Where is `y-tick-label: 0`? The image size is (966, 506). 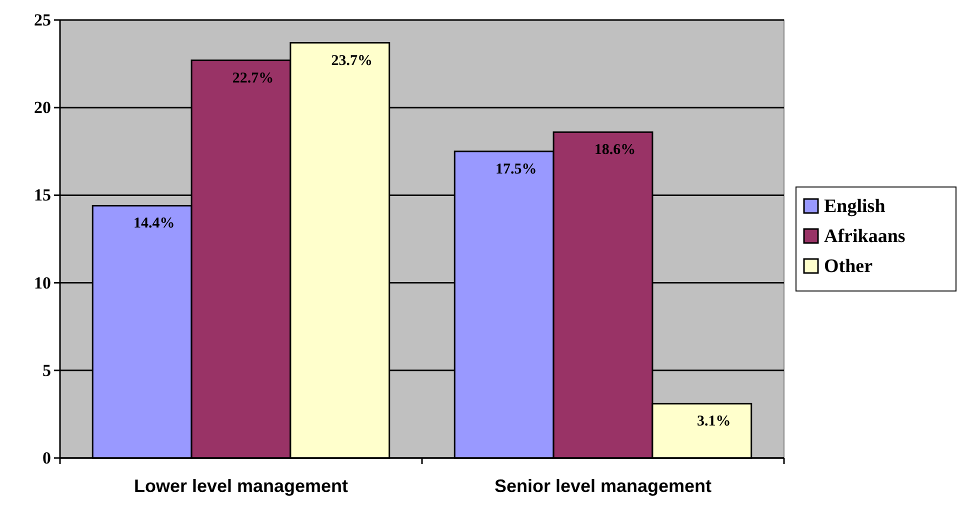 y-tick-label: 0 is located at coordinates (46, 458).